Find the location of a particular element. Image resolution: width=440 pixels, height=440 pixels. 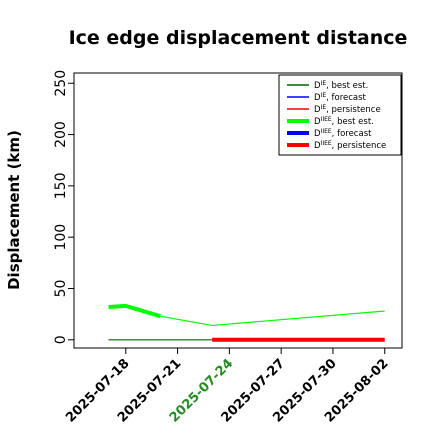

series-layer is located at coordinates (246, 322).